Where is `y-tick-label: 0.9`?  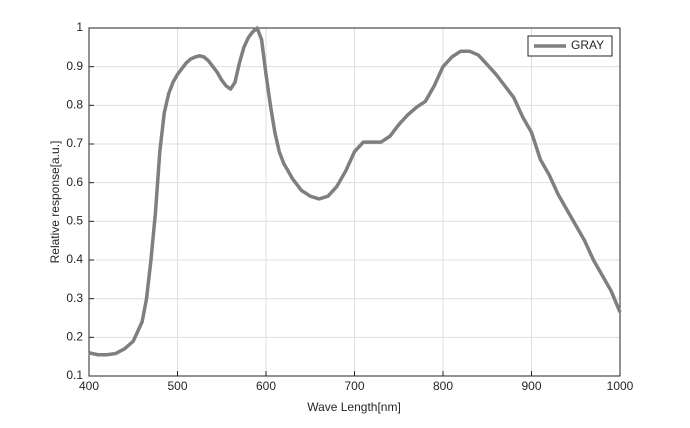
y-tick-label: 0.9 is located at coordinates (74, 66).